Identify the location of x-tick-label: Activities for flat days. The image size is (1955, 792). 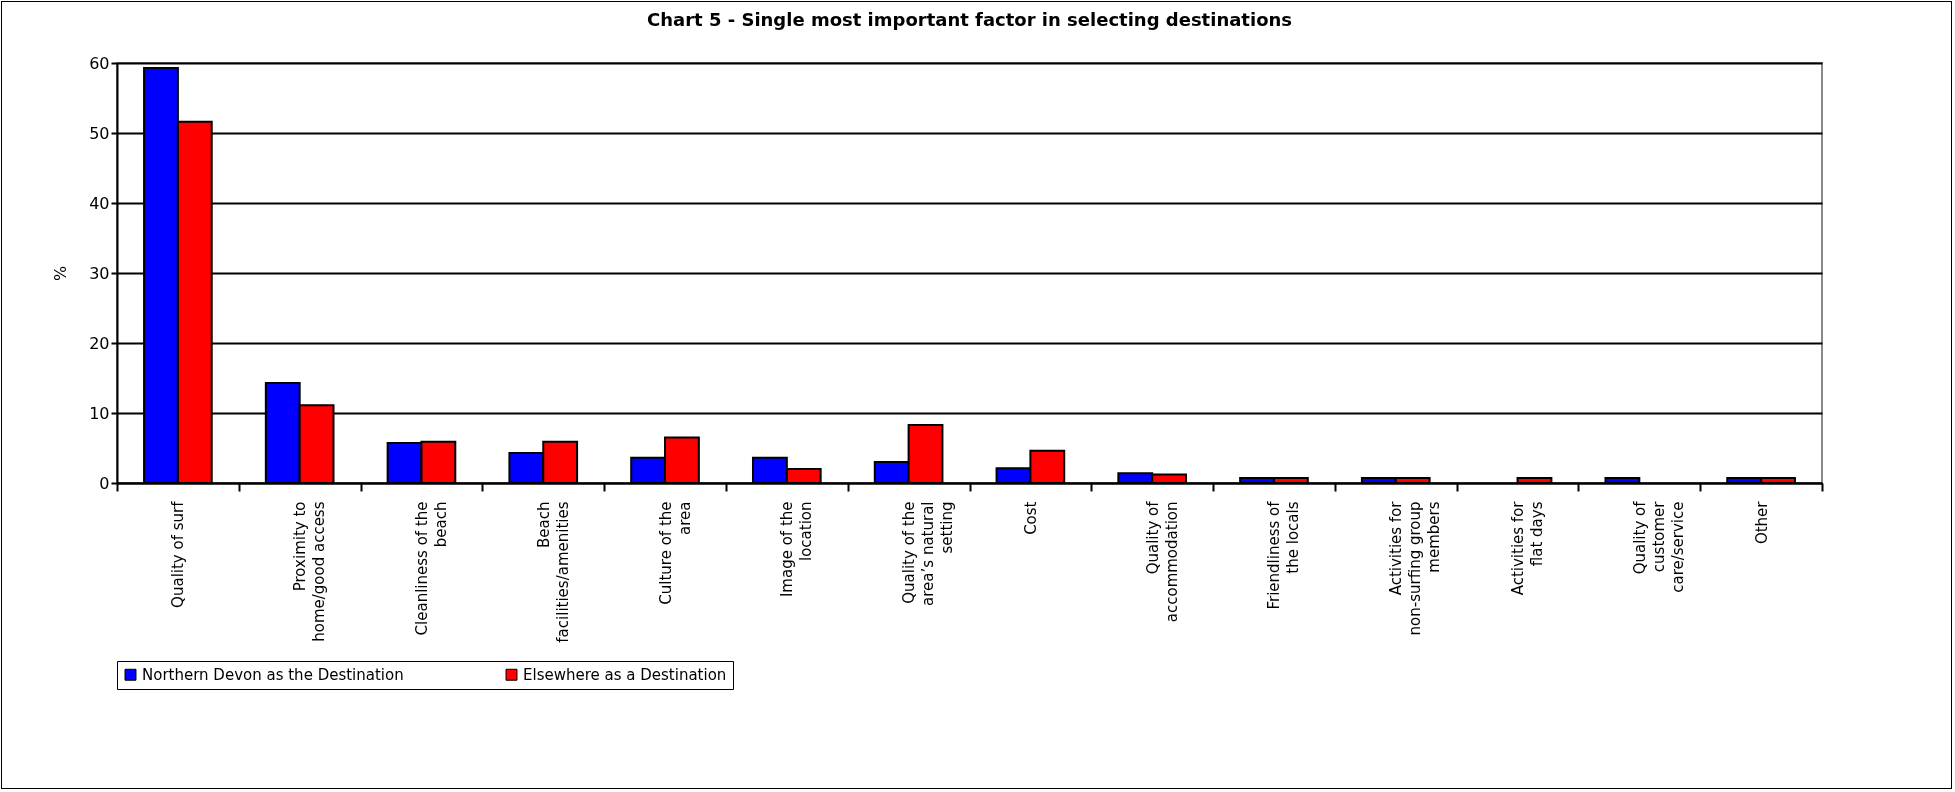
(1528, 548).